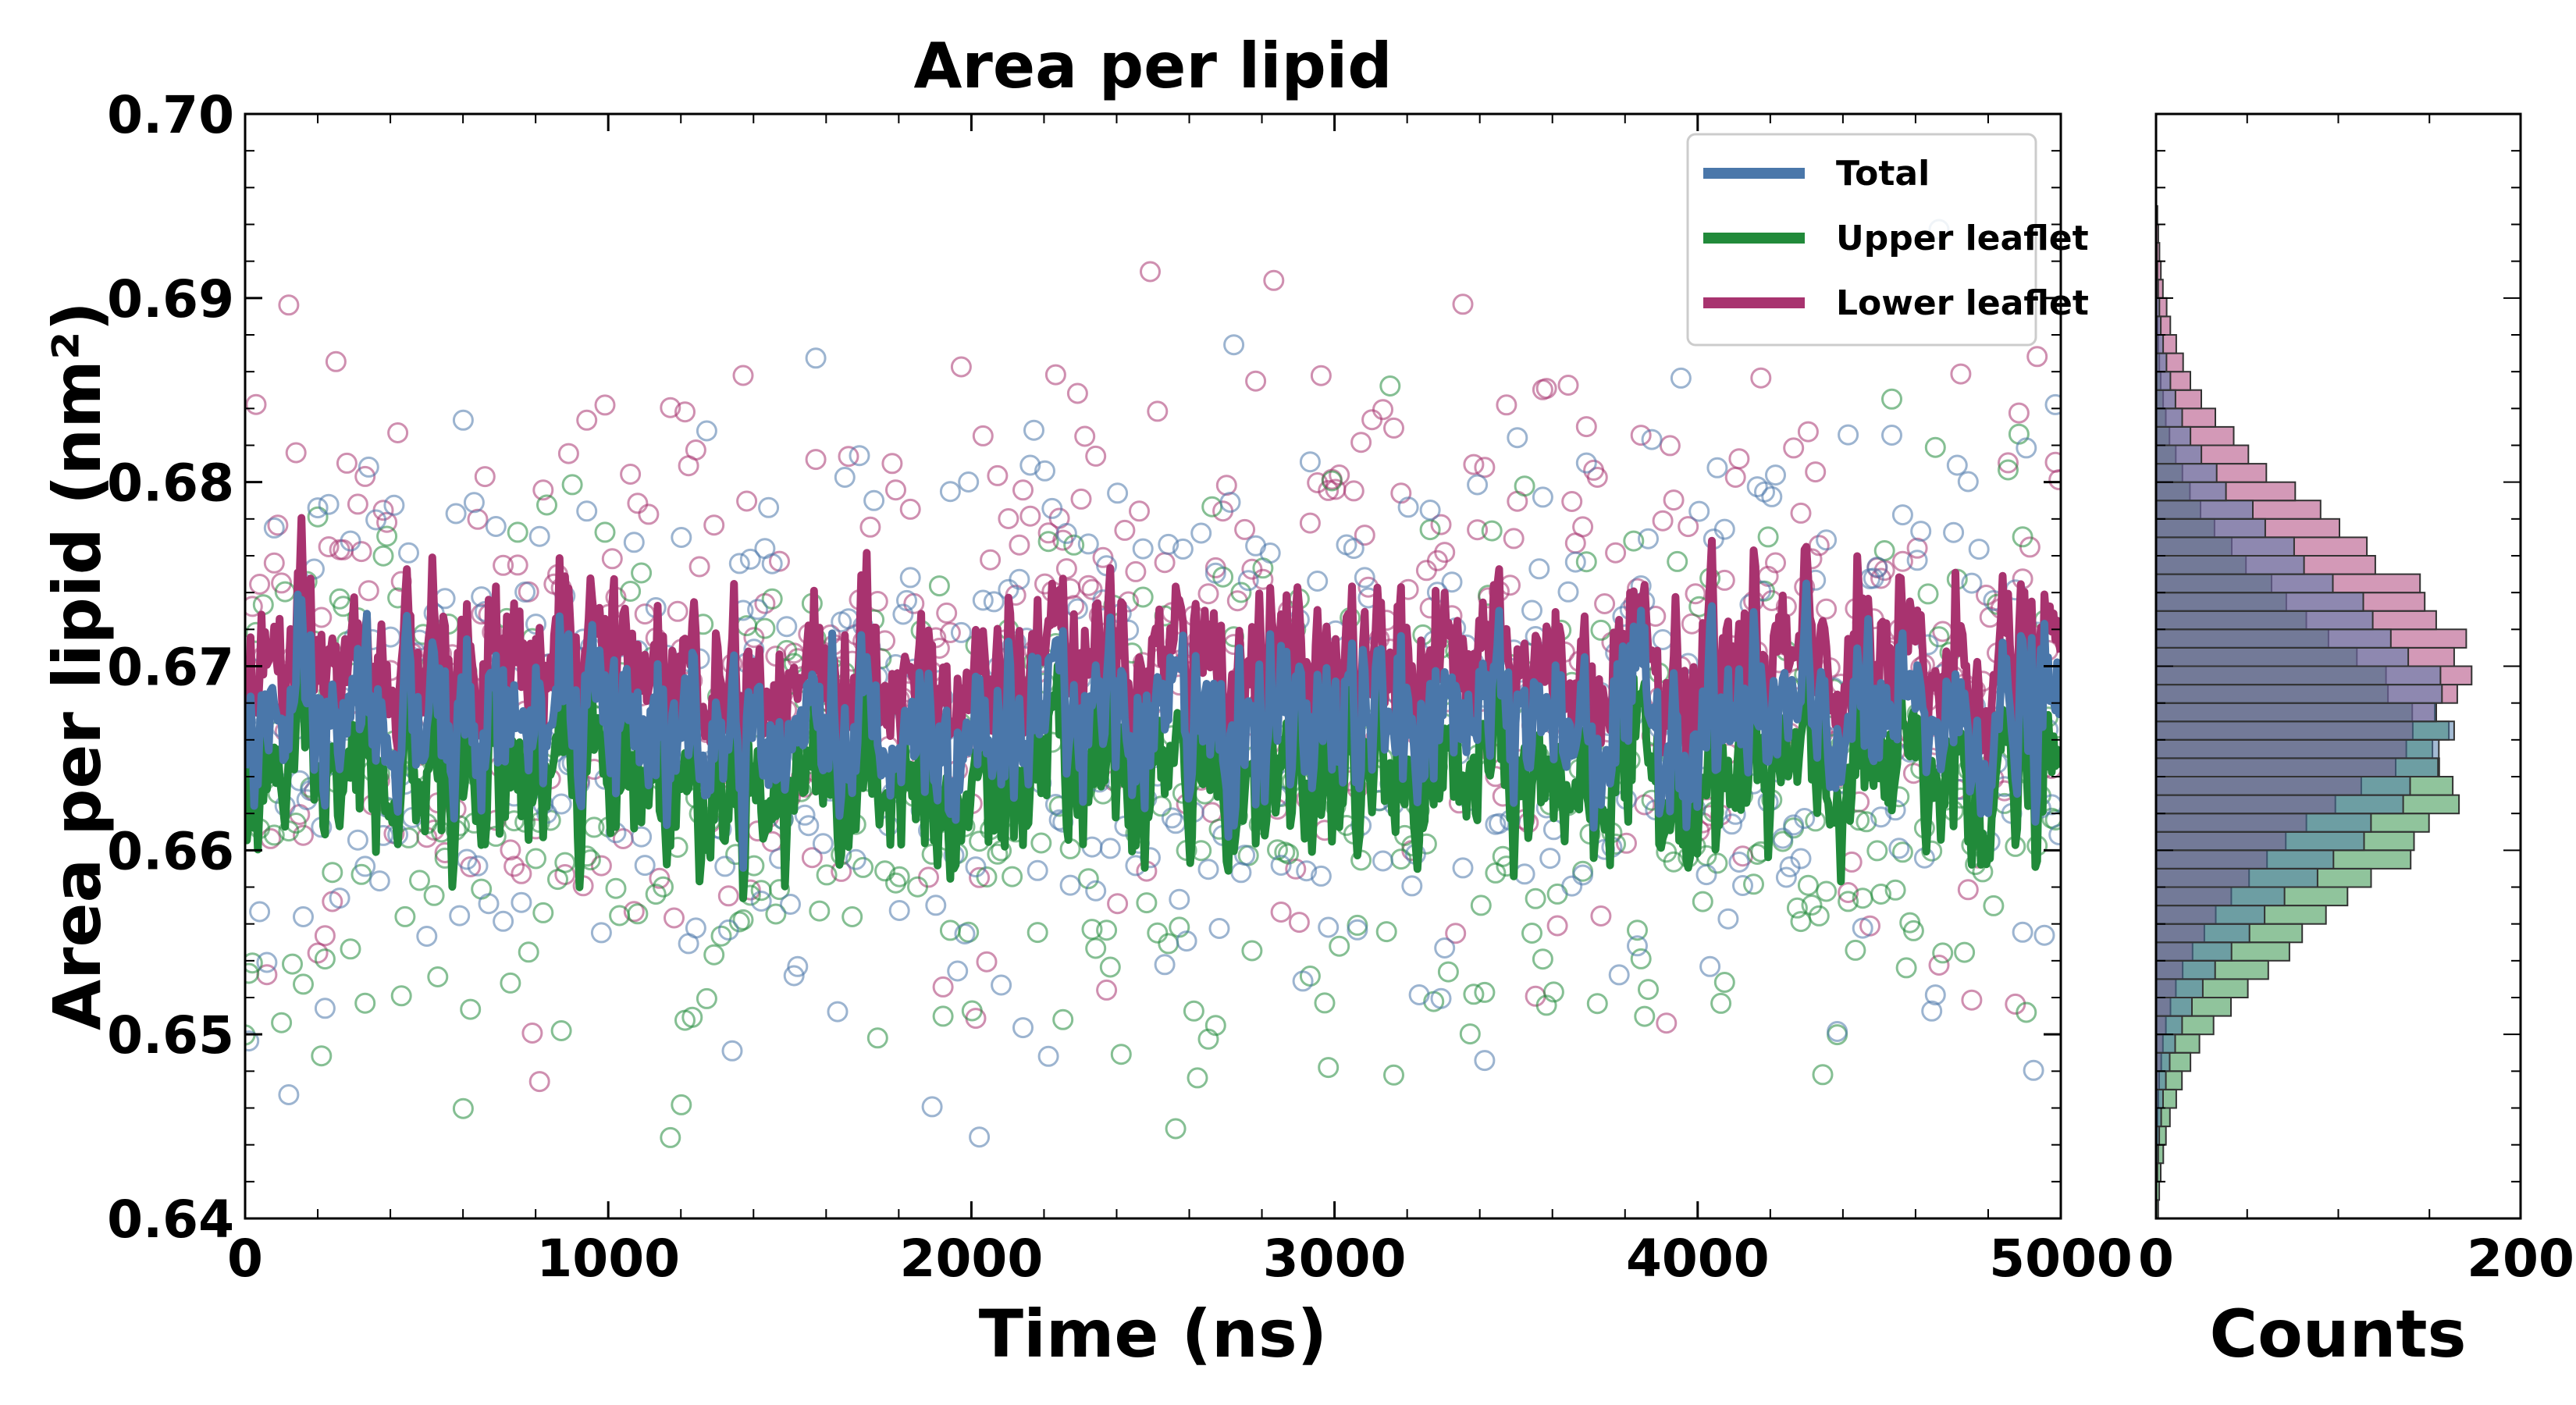 The image size is (2576, 1405). What do you see at coordinates (1887, 240) in the screenshot?
I see `legend: Total Upper leaflet Lower leaflet` at bounding box center [1887, 240].